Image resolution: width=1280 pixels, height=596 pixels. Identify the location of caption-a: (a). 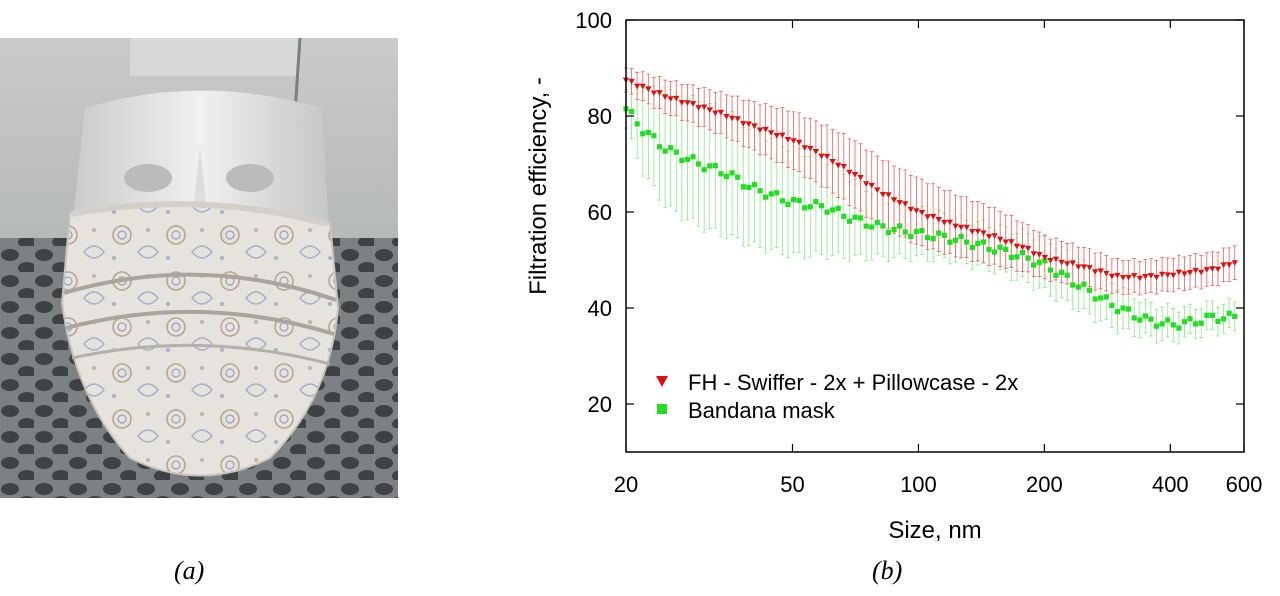
(189, 570).